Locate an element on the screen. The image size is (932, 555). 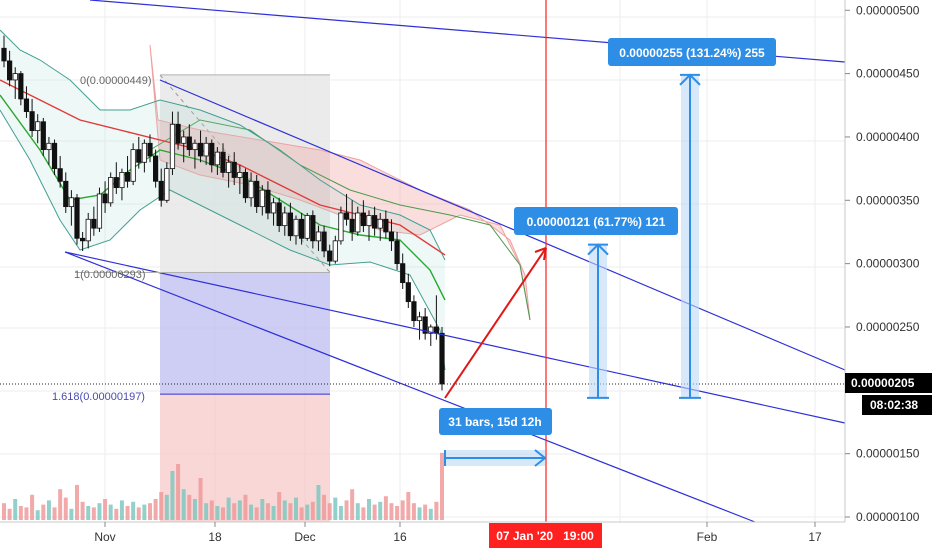
measure-bar-small is located at coordinates (598, 321).